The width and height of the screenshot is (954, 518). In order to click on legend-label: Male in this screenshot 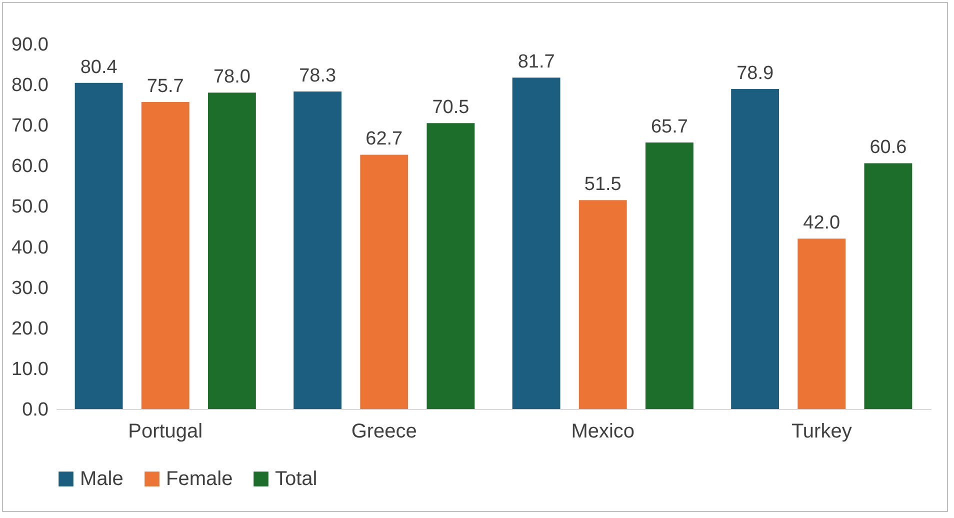, I will do `click(102, 479)`.